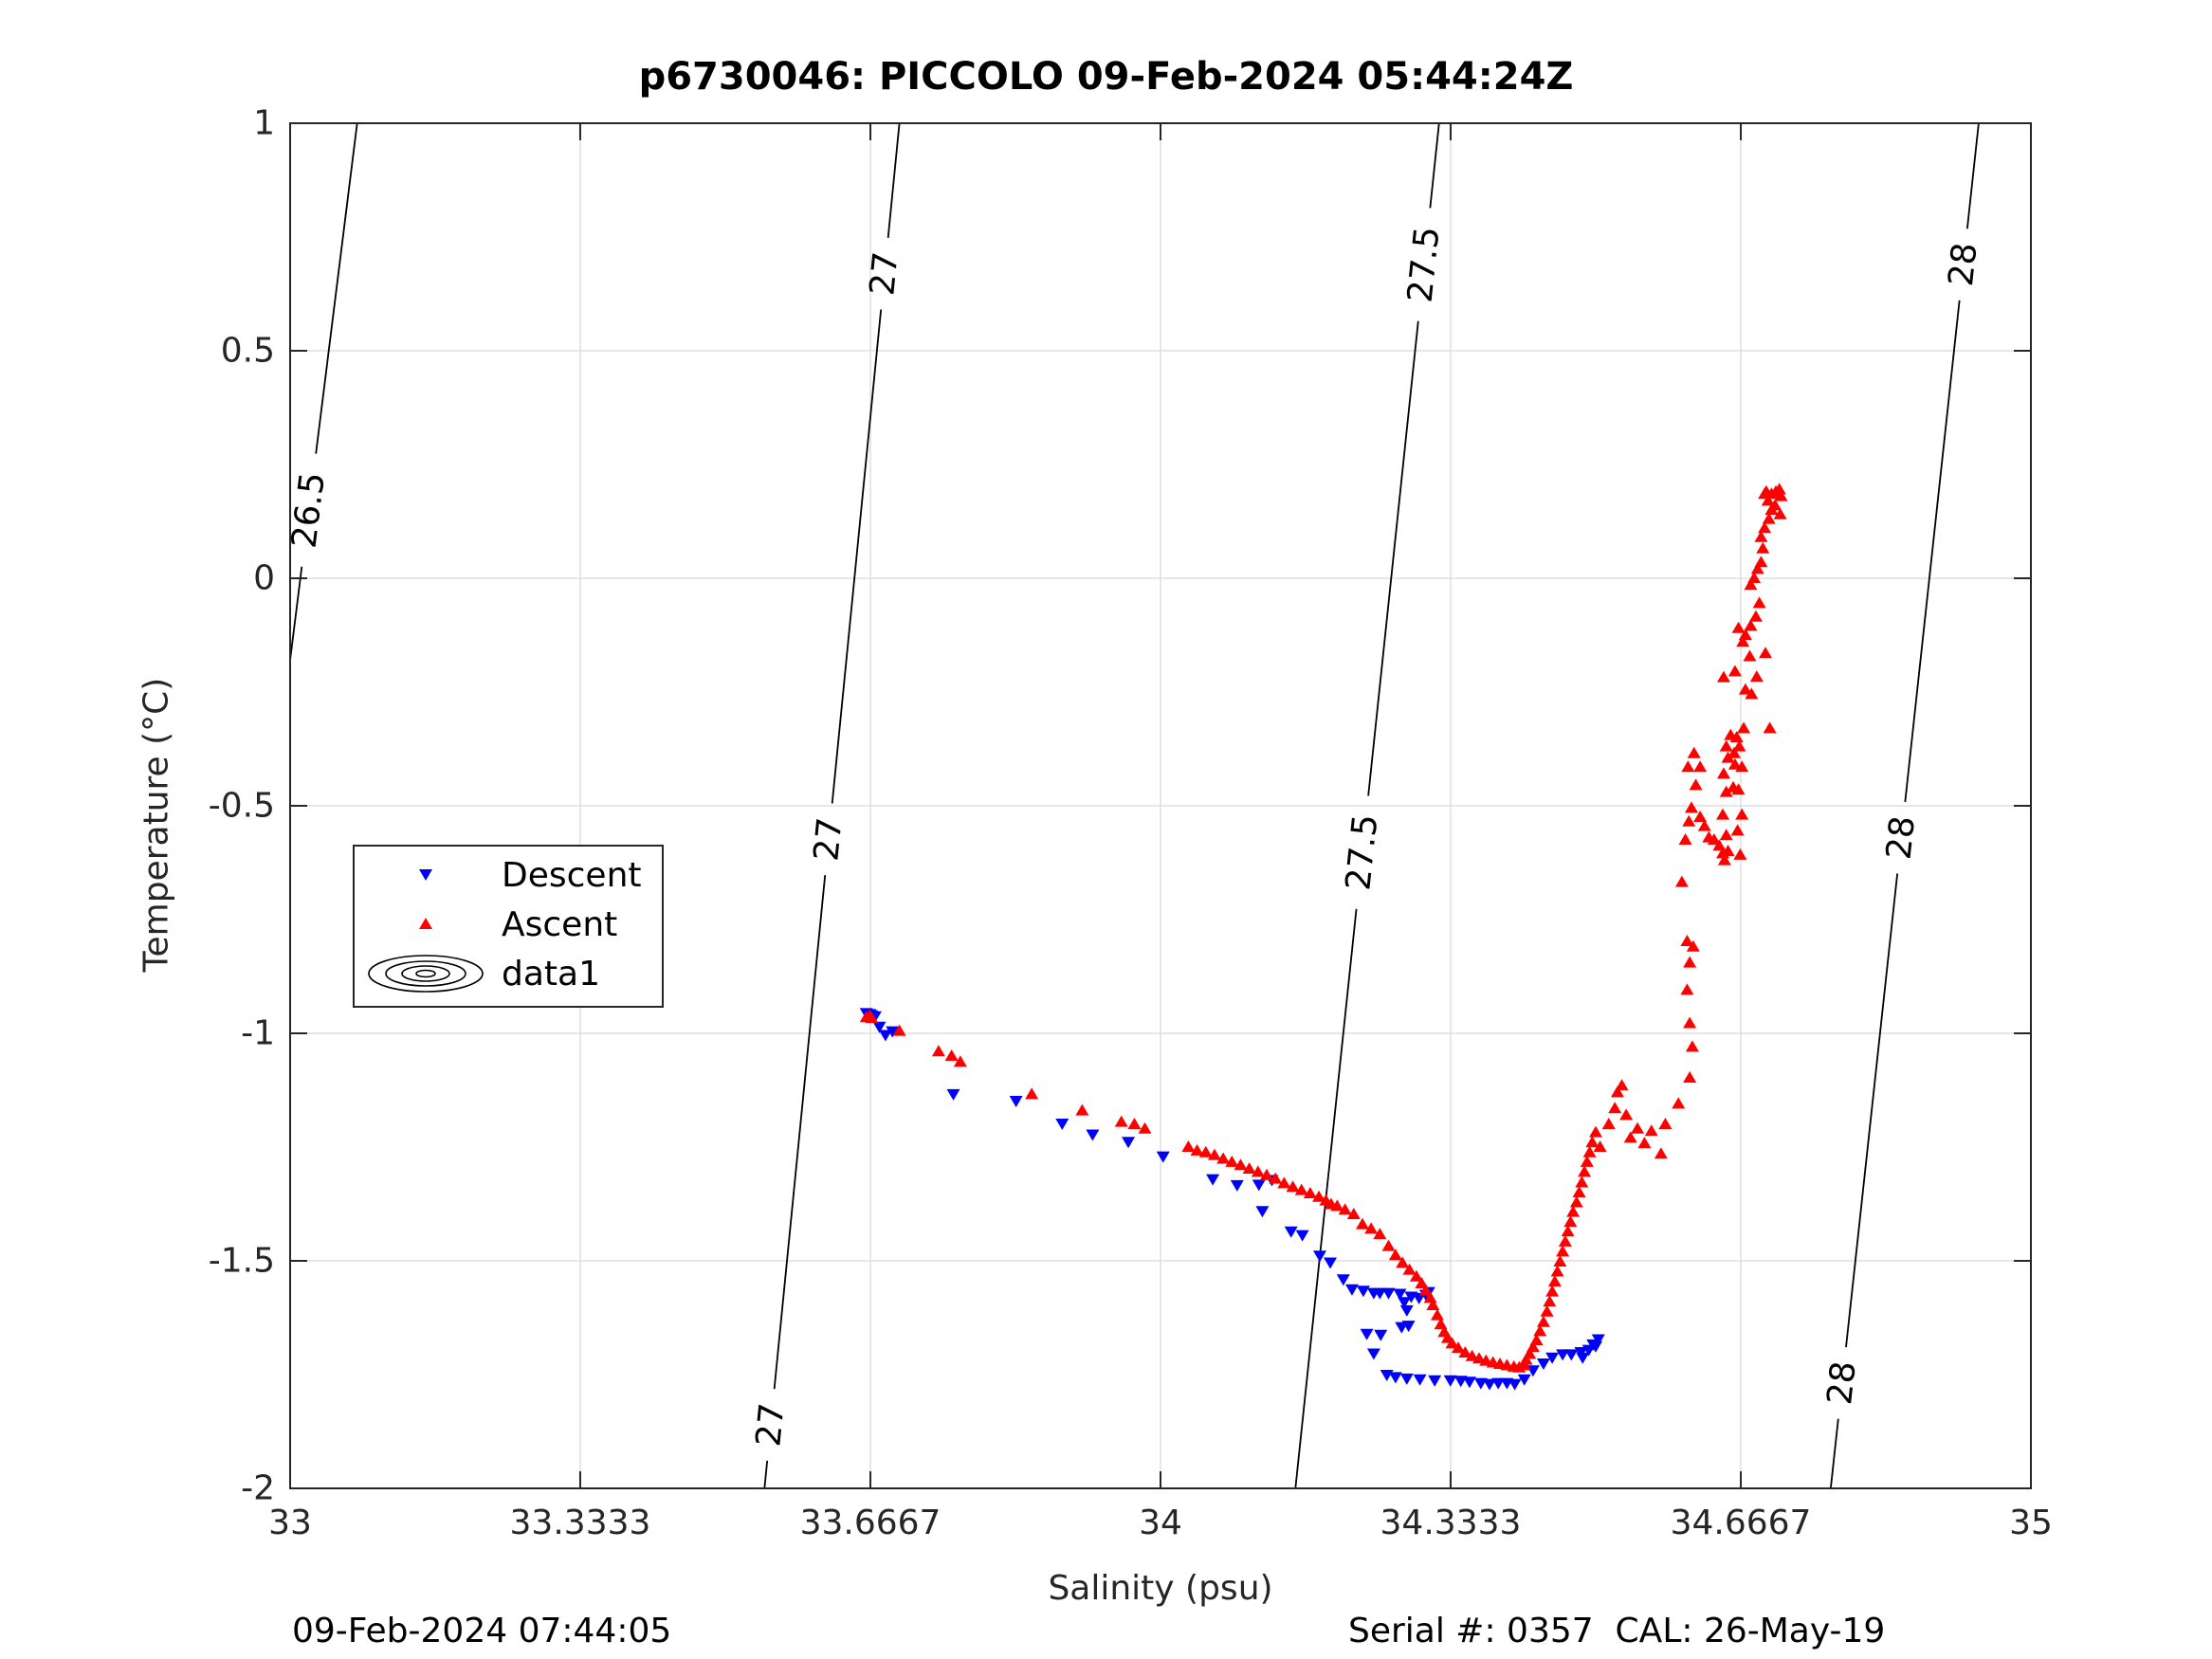 The image size is (2212, 1659). What do you see at coordinates (1106, 77) in the screenshot?
I see `chart-title: p6730046: PICCOLO 09-Feb-2024 05:44:24Z` at bounding box center [1106, 77].